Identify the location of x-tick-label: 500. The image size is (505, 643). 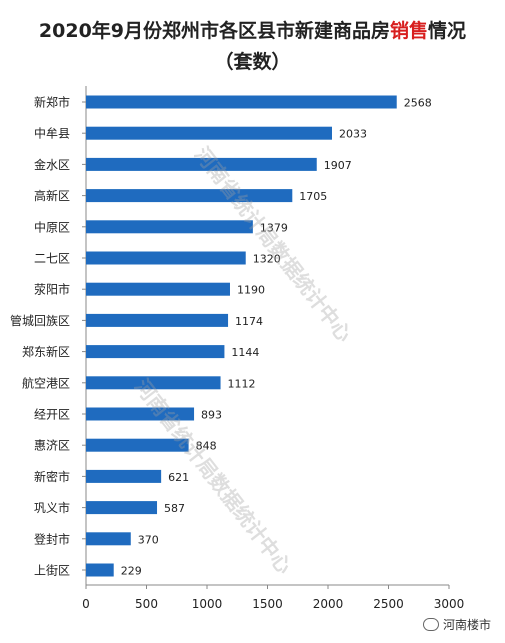
(146, 604).